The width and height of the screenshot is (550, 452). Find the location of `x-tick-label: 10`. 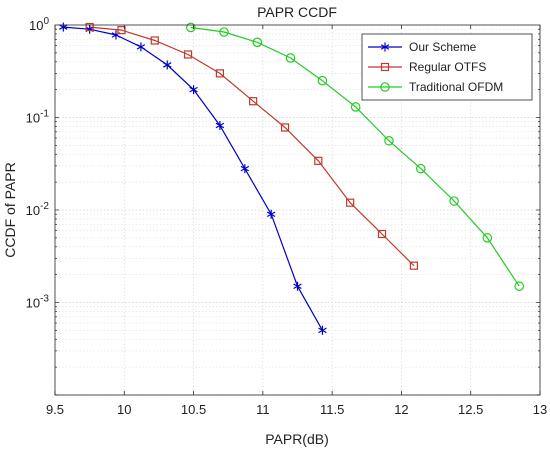

x-tick-label: 10 is located at coordinates (124, 409).